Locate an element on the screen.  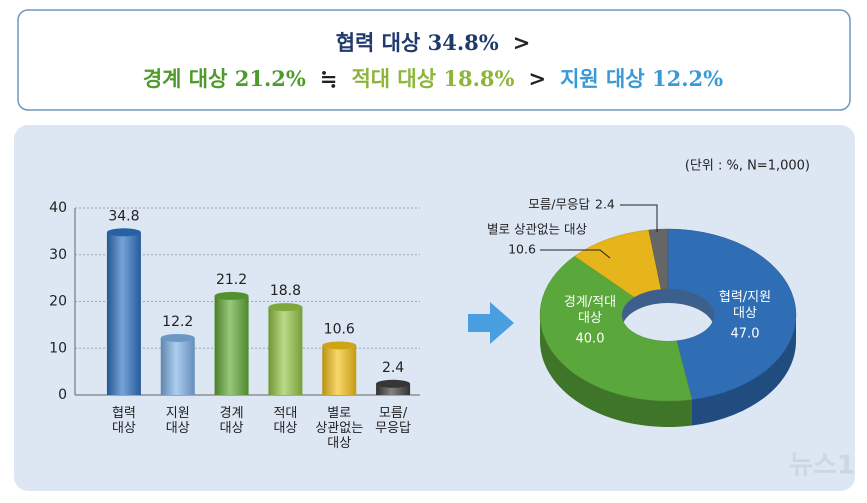
value-label: 10.6 is located at coordinates (339, 329).